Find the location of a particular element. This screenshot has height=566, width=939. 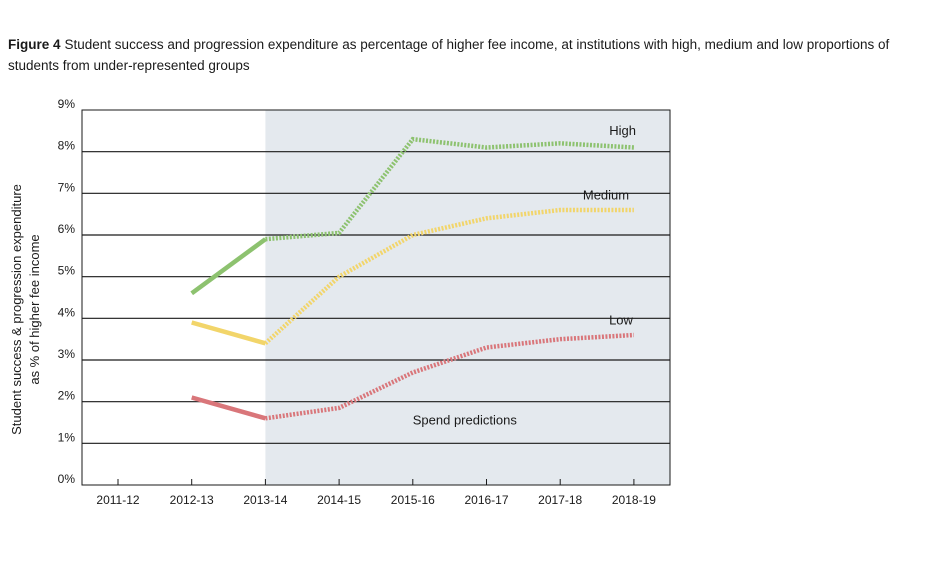

y-tick-label: 7% is located at coordinates (67, 187).